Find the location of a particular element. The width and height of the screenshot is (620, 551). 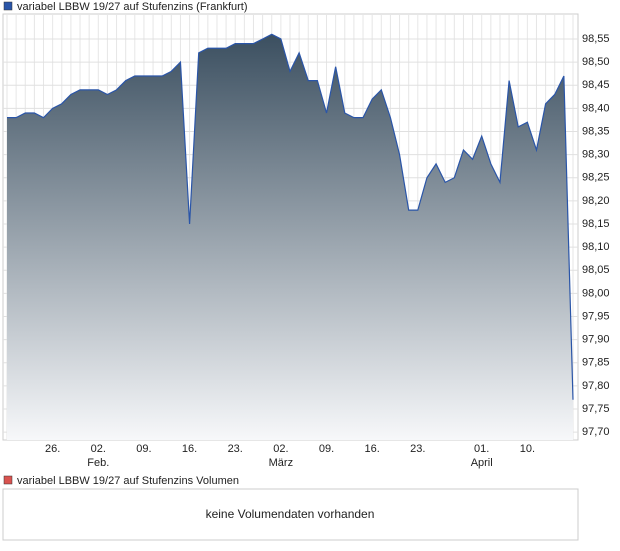

x-tick-label: 10. is located at coordinates (527, 449).